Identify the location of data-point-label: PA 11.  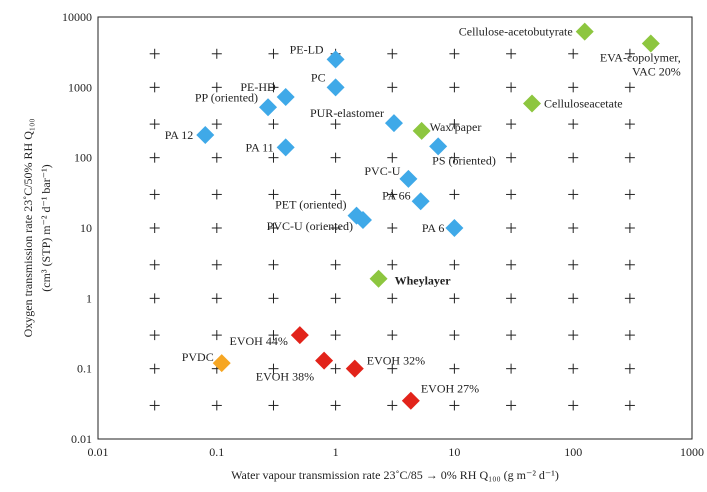
(260, 147).